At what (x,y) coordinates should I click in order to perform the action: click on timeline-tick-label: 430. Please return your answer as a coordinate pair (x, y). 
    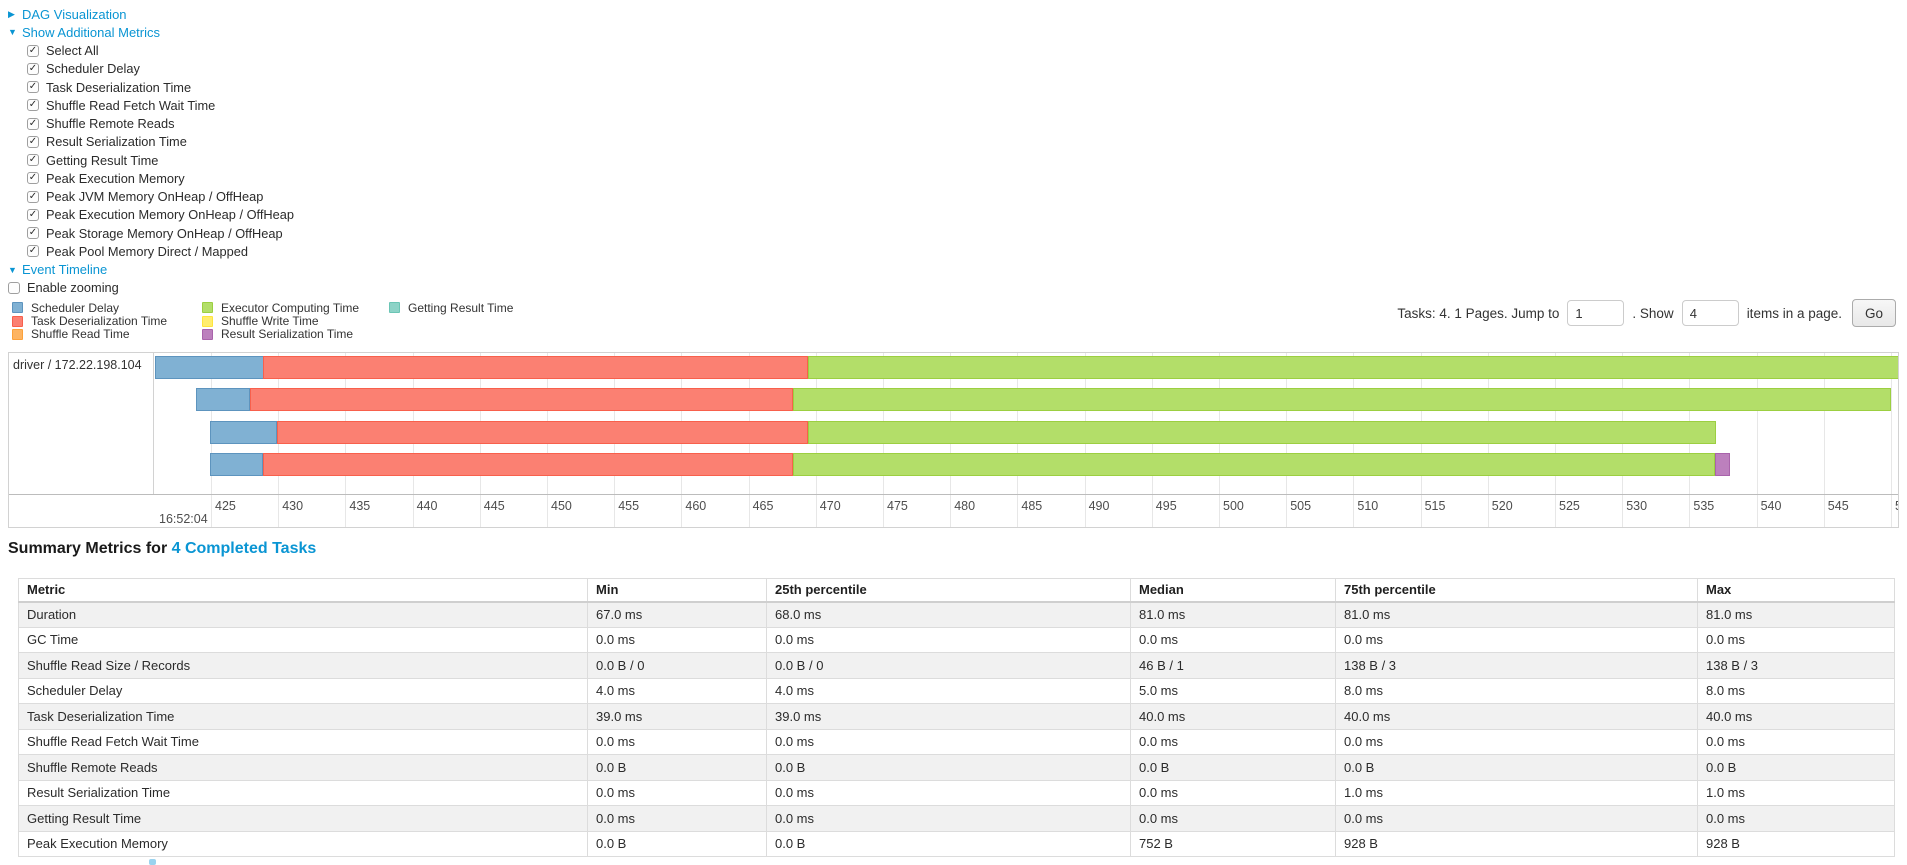
    Looking at the image, I should click on (293, 506).